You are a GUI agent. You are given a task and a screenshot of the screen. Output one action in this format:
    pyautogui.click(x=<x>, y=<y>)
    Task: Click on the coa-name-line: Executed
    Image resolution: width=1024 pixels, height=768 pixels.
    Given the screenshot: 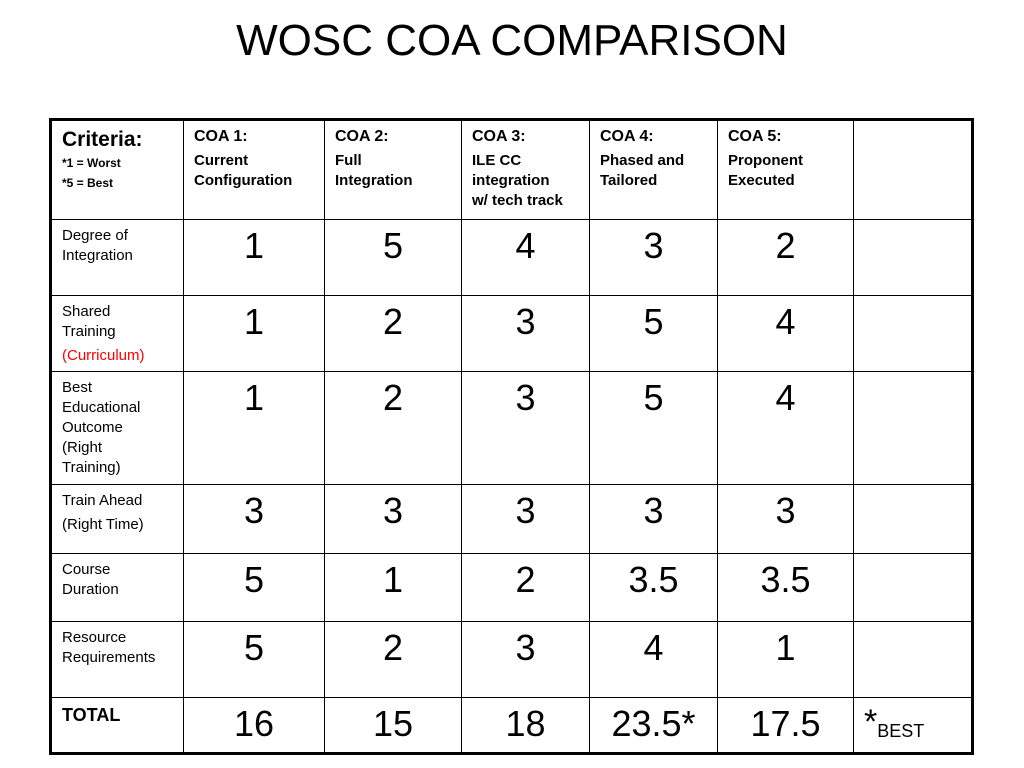 What is the action you would take?
    pyautogui.click(x=761, y=180)
    